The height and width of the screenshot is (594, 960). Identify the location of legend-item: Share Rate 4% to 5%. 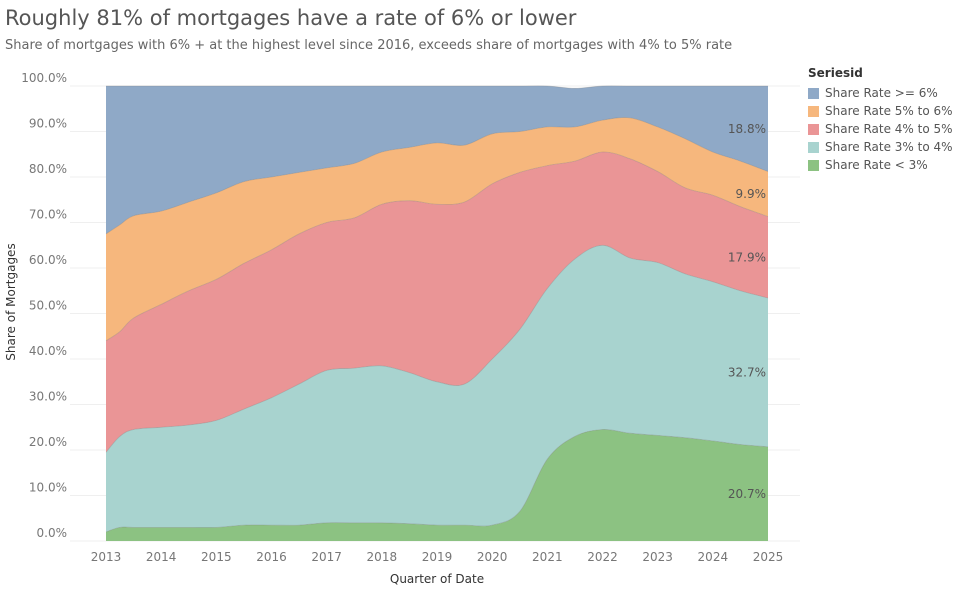
(880, 129).